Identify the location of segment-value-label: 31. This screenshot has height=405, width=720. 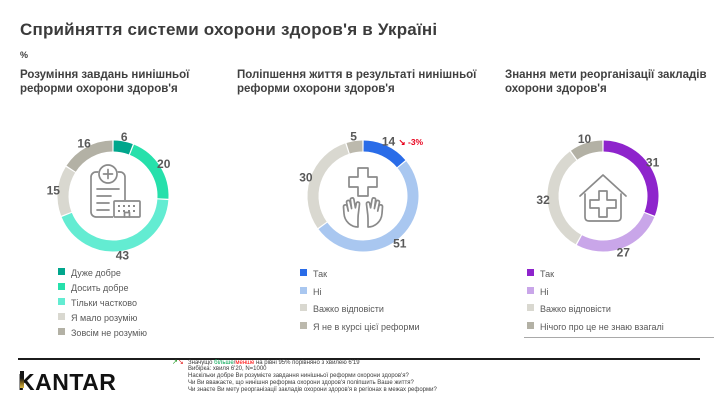
(653, 162).